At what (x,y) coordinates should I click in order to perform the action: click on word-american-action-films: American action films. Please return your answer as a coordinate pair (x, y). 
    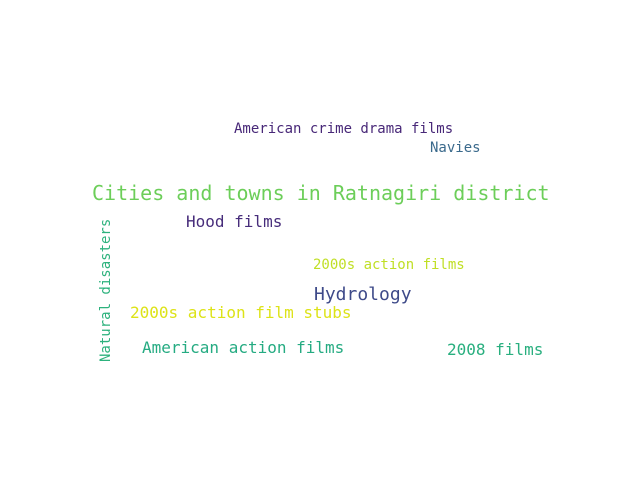
    Looking at the image, I should click on (243, 347).